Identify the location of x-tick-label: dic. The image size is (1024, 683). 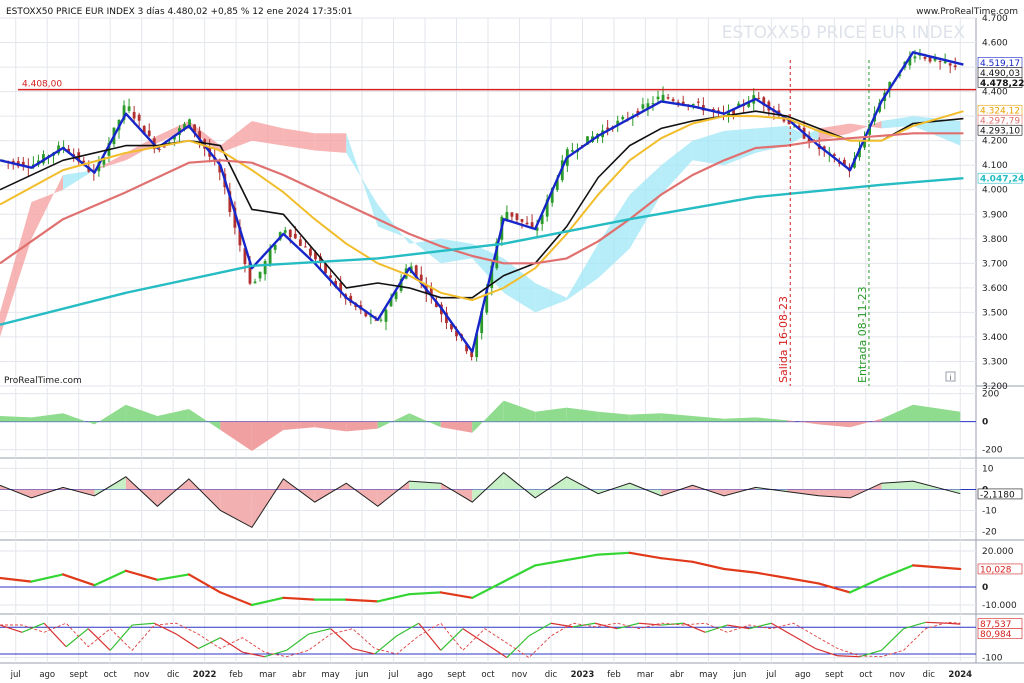
(173, 675).